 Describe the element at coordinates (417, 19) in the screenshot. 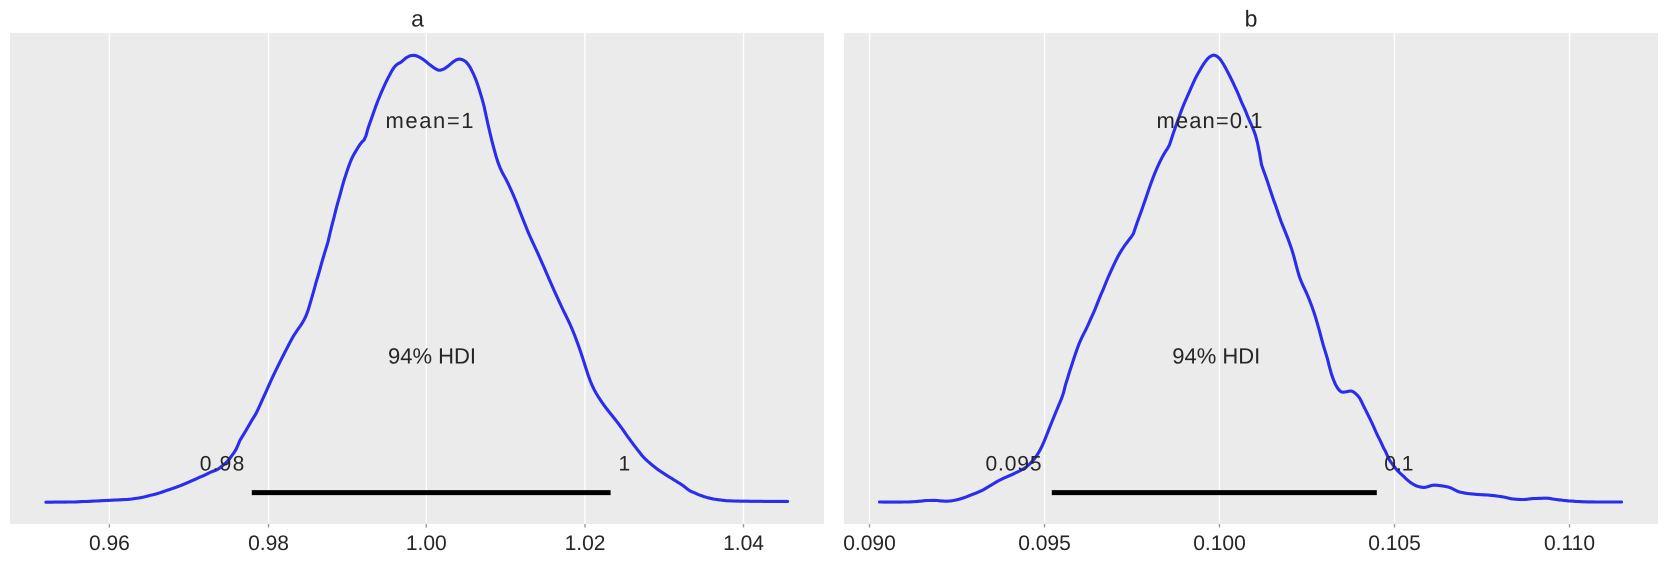

I see `svg-text: a` at that location.